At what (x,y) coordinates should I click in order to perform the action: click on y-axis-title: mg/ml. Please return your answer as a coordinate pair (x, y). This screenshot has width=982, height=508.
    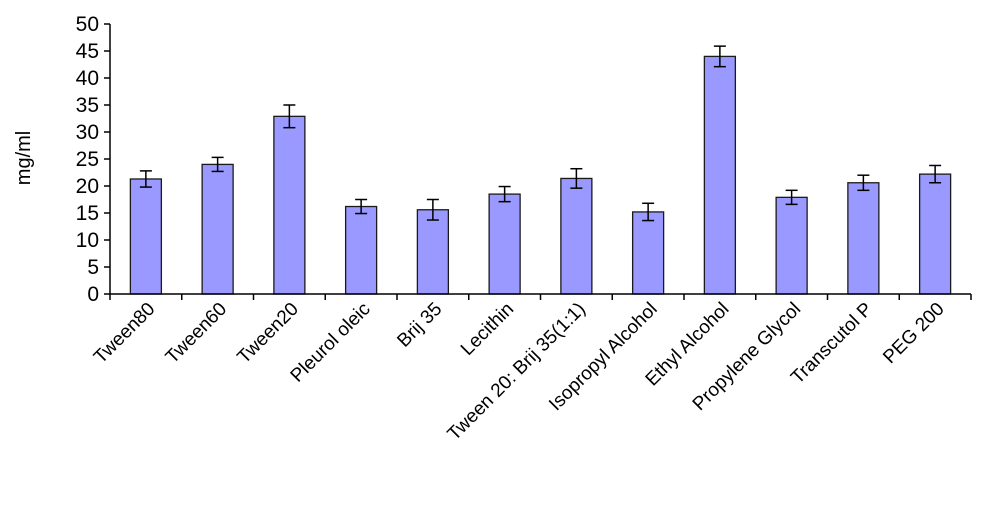
    Looking at the image, I should click on (24, 158).